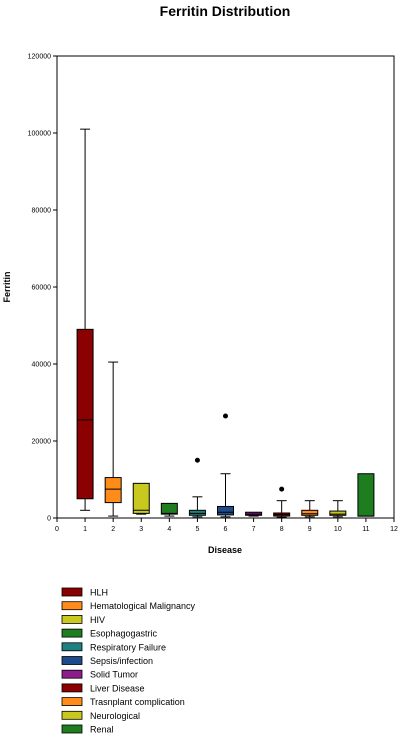 The width and height of the screenshot is (415, 734). Describe the element at coordinates (365, 529) in the screenshot. I see `x-tick-label: 11` at that location.